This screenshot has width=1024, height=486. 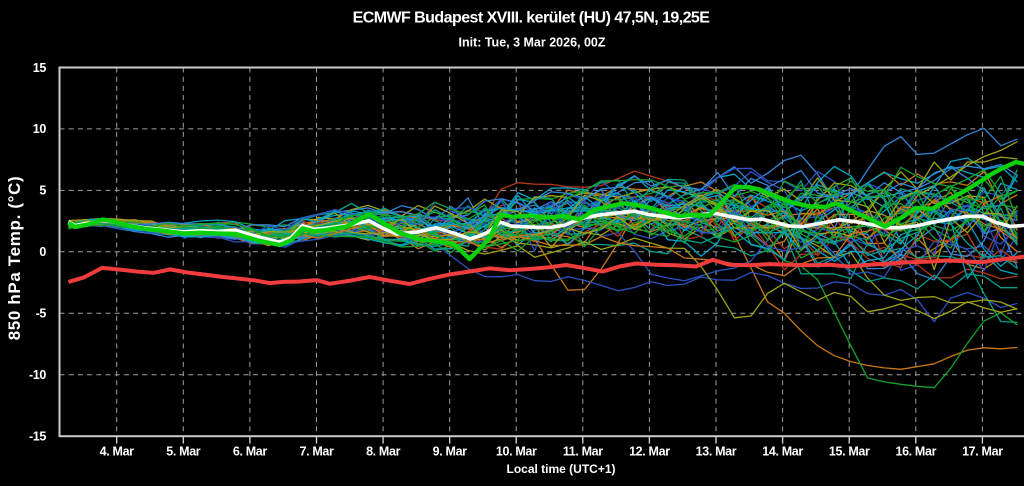 I want to click on svg-text: 10. Mar, so click(x=516, y=451).